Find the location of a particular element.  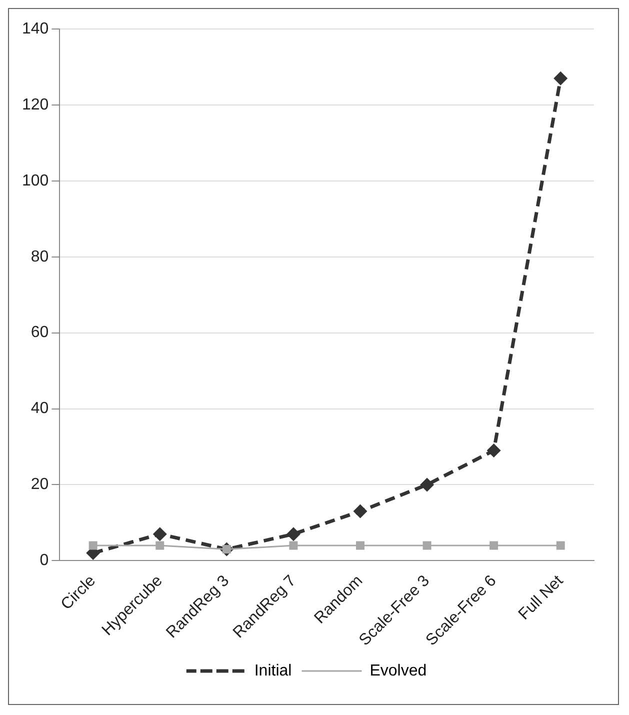

y-tick-label: 60 is located at coordinates (39, 333).